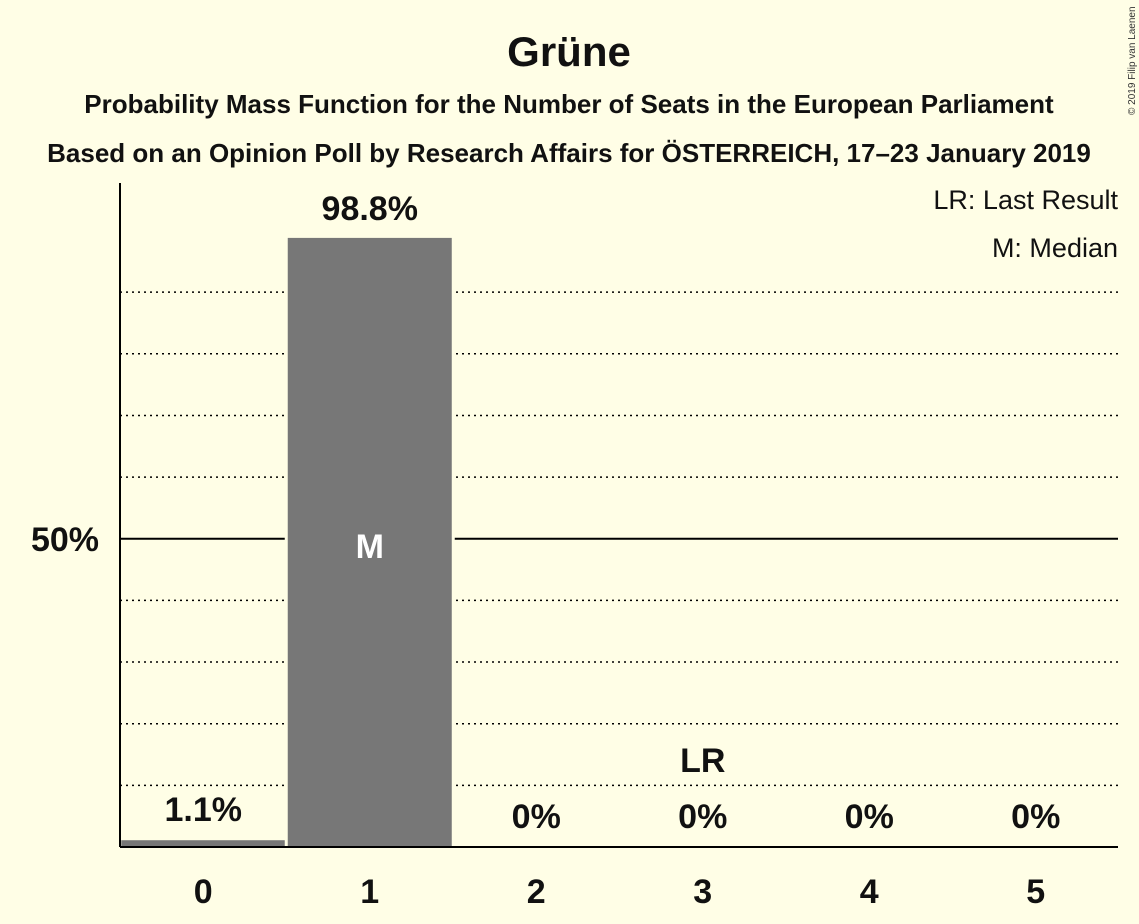 The width and height of the screenshot is (1139, 924). Describe the element at coordinates (65, 540) in the screenshot. I see `y-tick-label-50: 50%` at that location.